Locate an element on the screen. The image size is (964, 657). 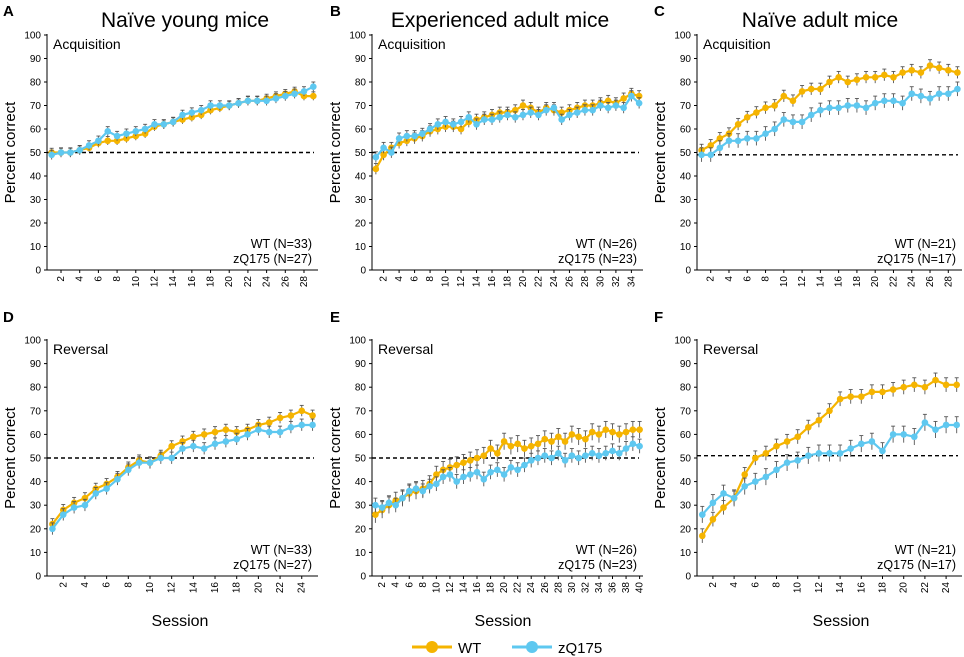
legend-text-wt: WT (N=21) is located at coordinates (925, 550).